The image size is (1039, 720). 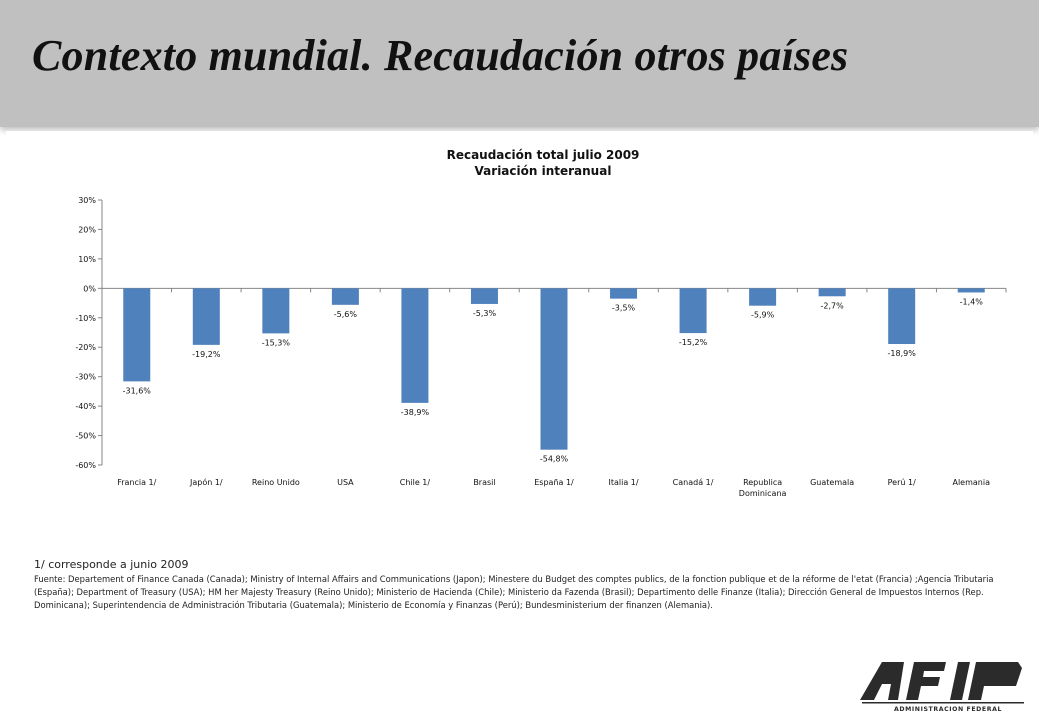 I want to click on data-label: -5,9%, so click(x=763, y=315).